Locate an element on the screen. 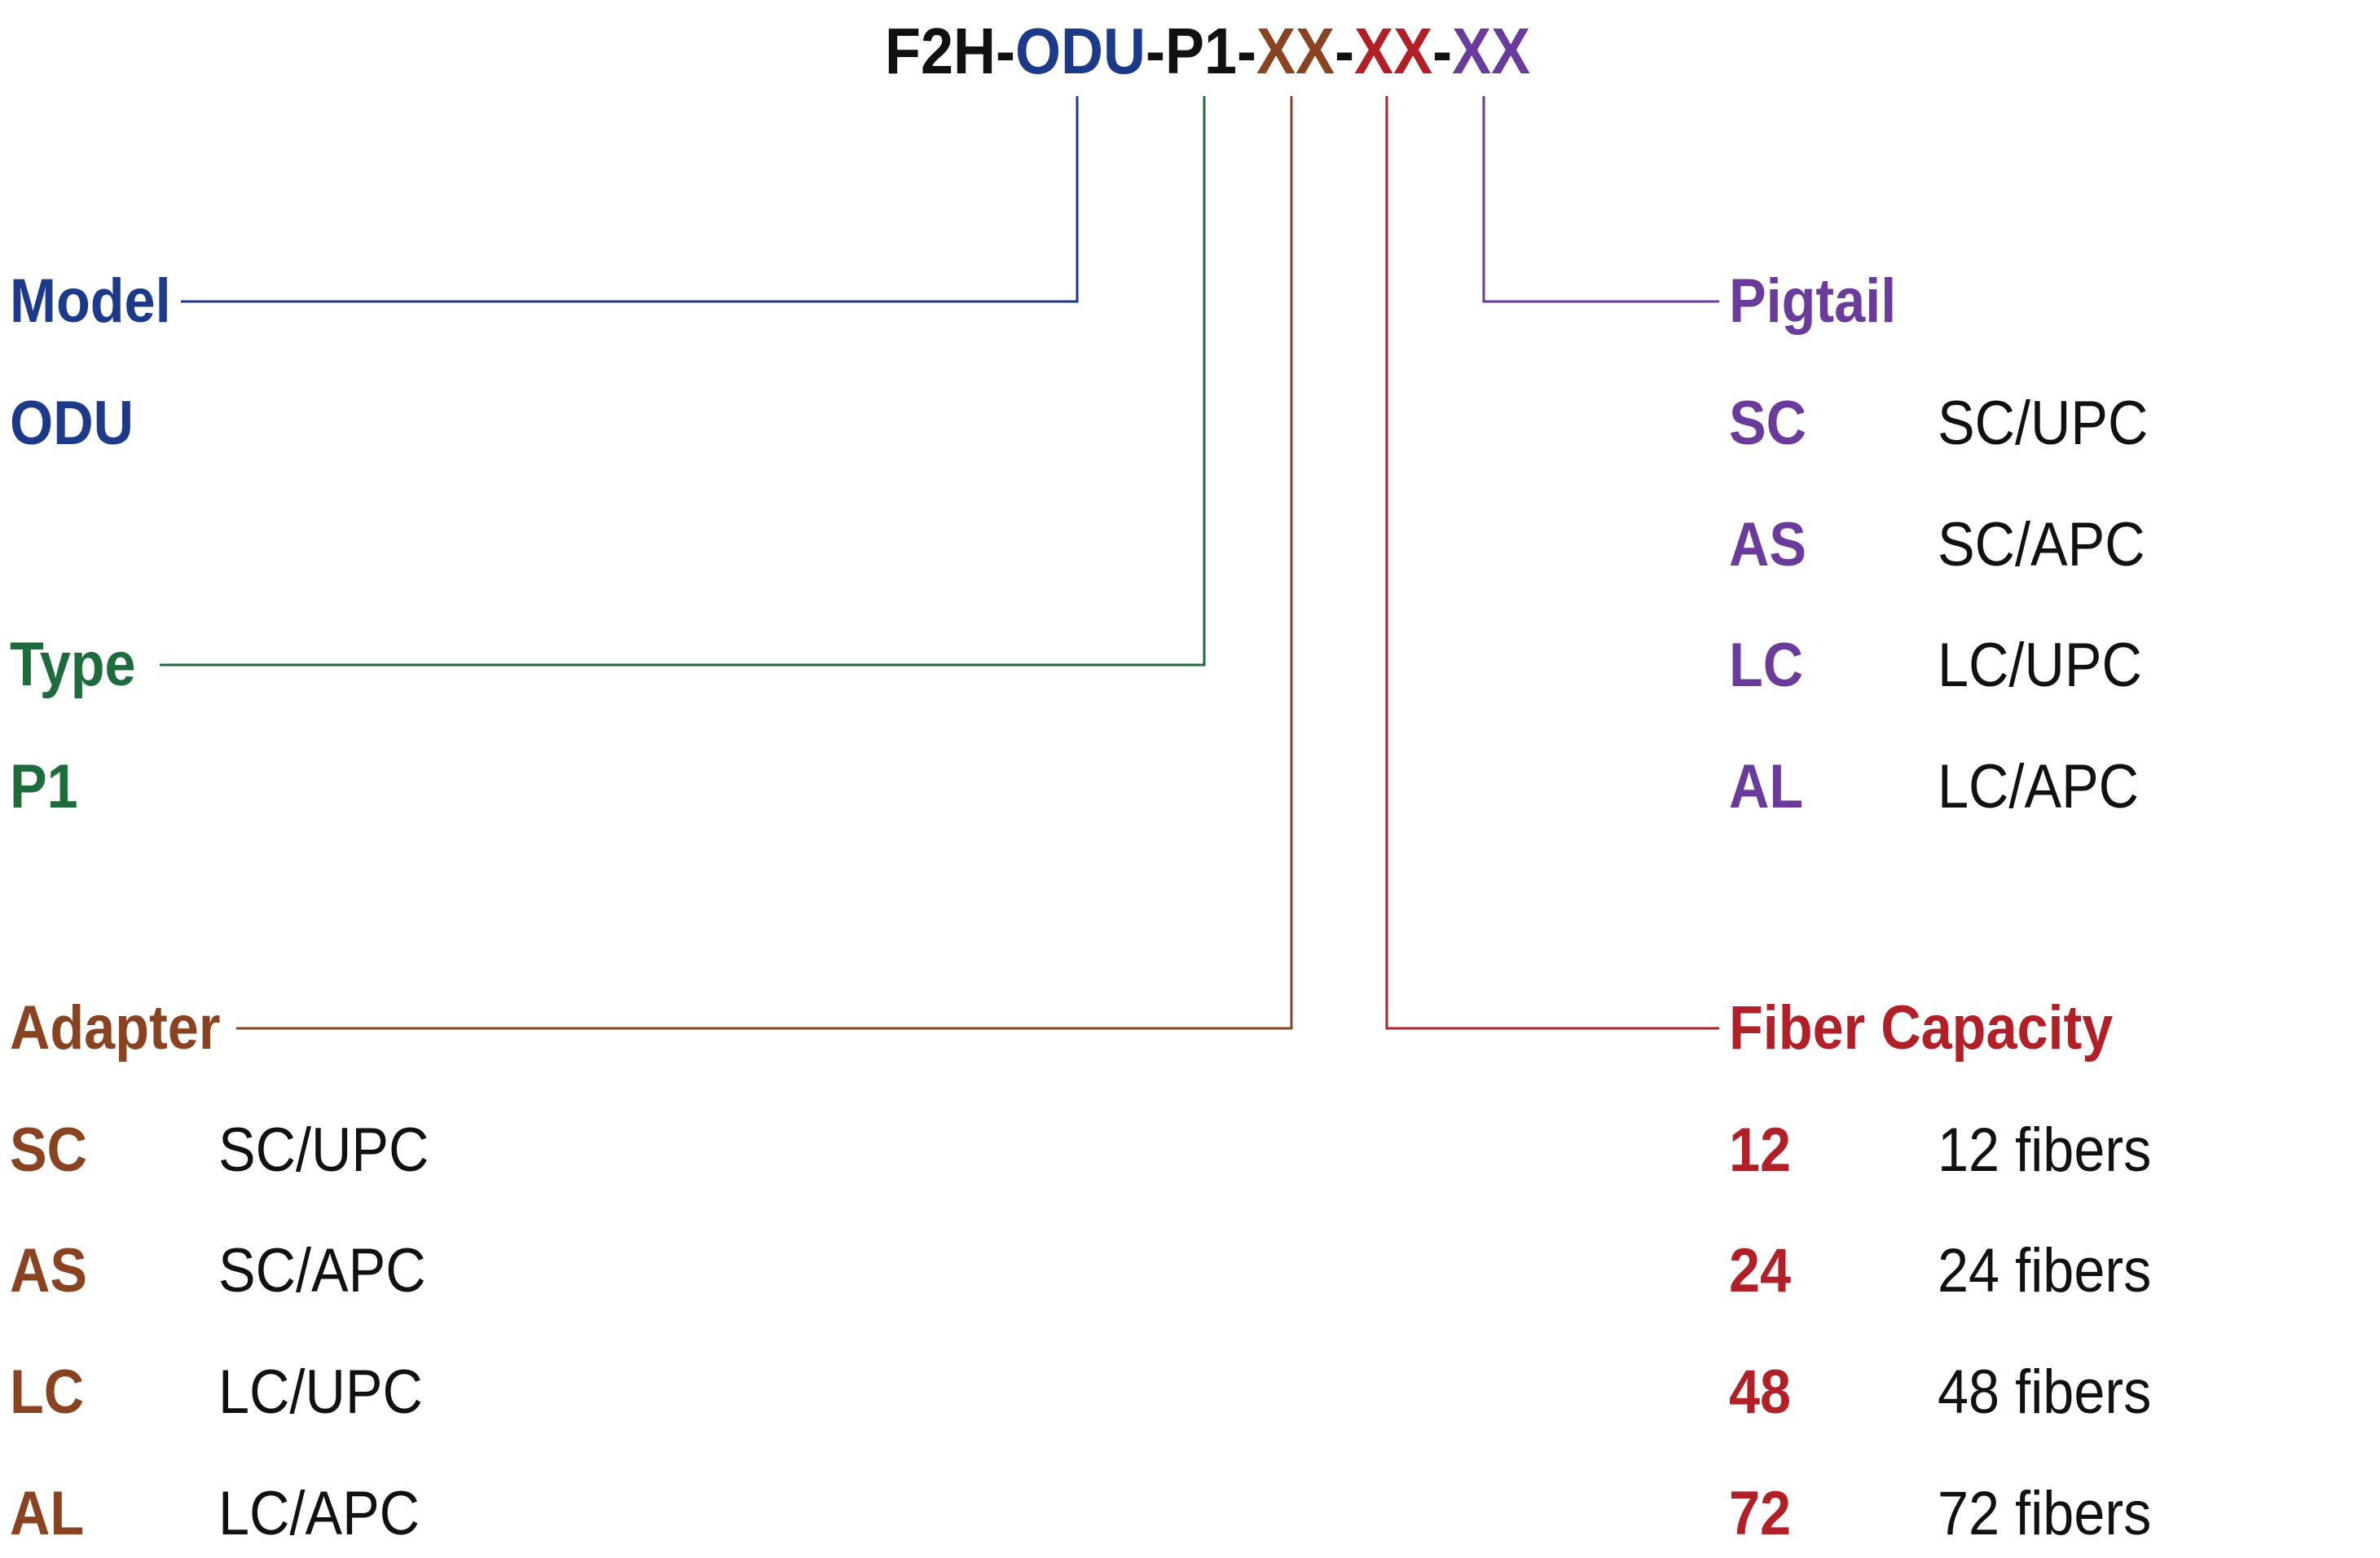 The image size is (2380, 1558). fiber-capacity-desc: 72 fibers is located at coordinates (2045, 1513).